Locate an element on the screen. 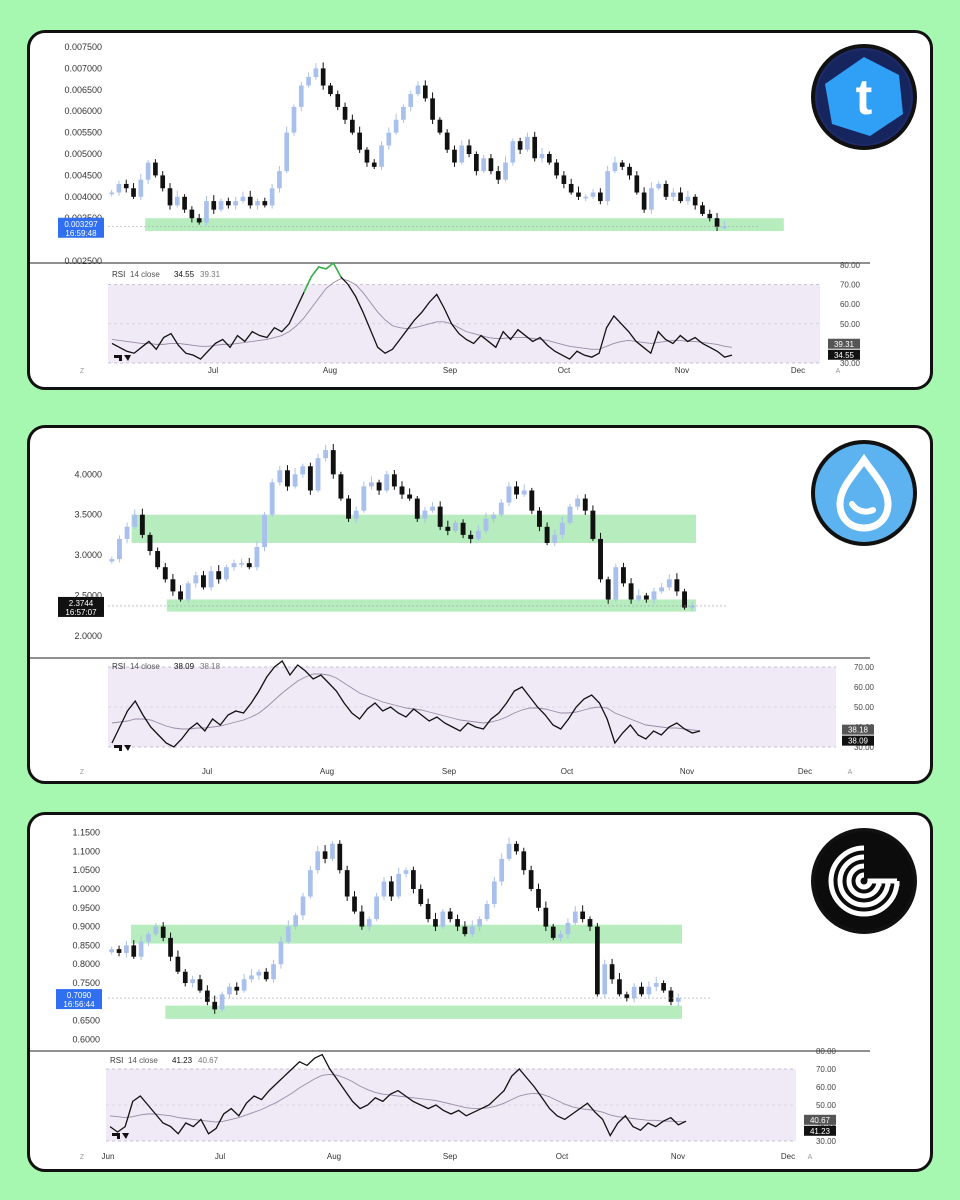 The width and height of the screenshot is (960, 1200). price-tick-label: 0.8500 is located at coordinates (86, 945).